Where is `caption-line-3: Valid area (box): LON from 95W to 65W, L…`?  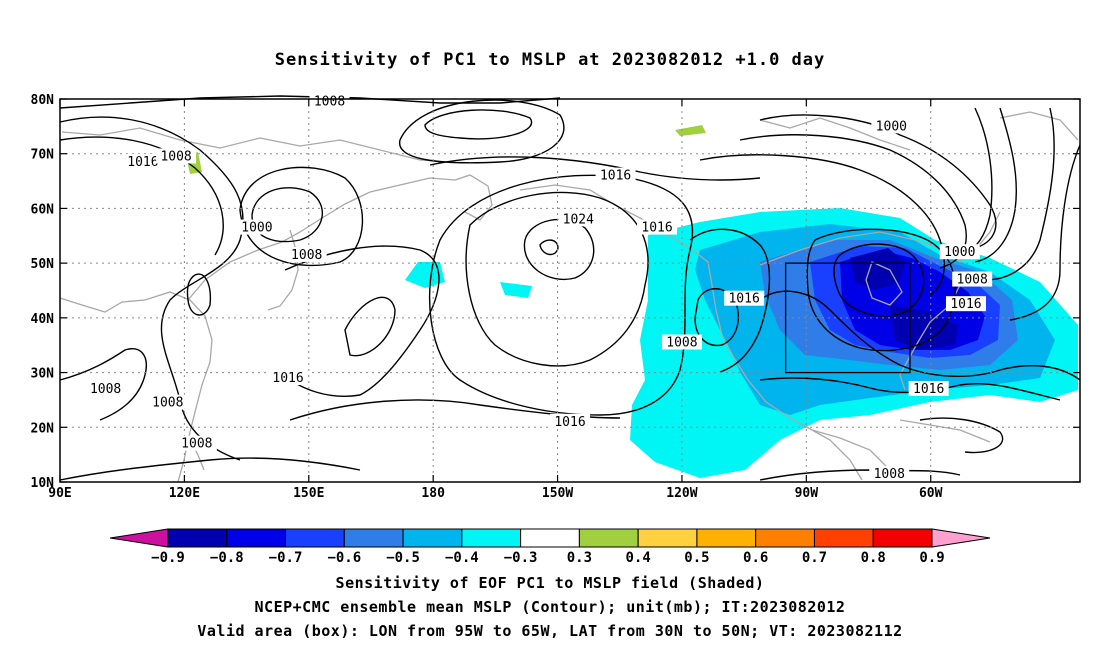 caption-line-3: Valid area (box): LON from 95W to 65W, L… is located at coordinates (550, 631).